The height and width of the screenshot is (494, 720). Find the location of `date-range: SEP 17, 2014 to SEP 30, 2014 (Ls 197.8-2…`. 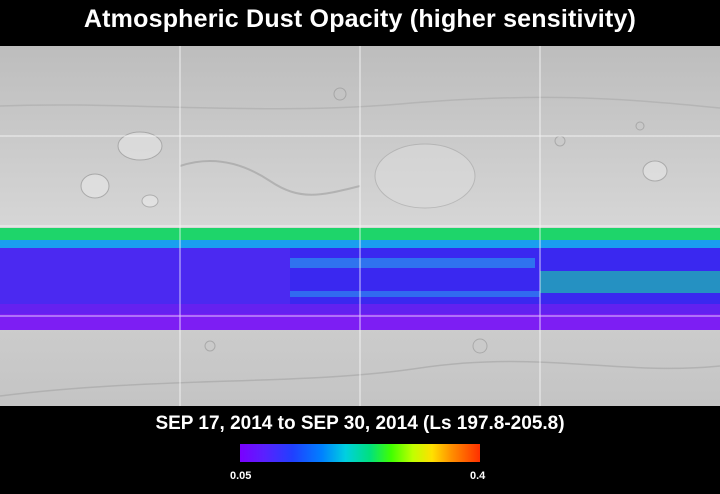

date-range: SEP 17, 2014 to SEP 30, 2014 (Ls 197.8-2… is located at coordinates (360, 423).